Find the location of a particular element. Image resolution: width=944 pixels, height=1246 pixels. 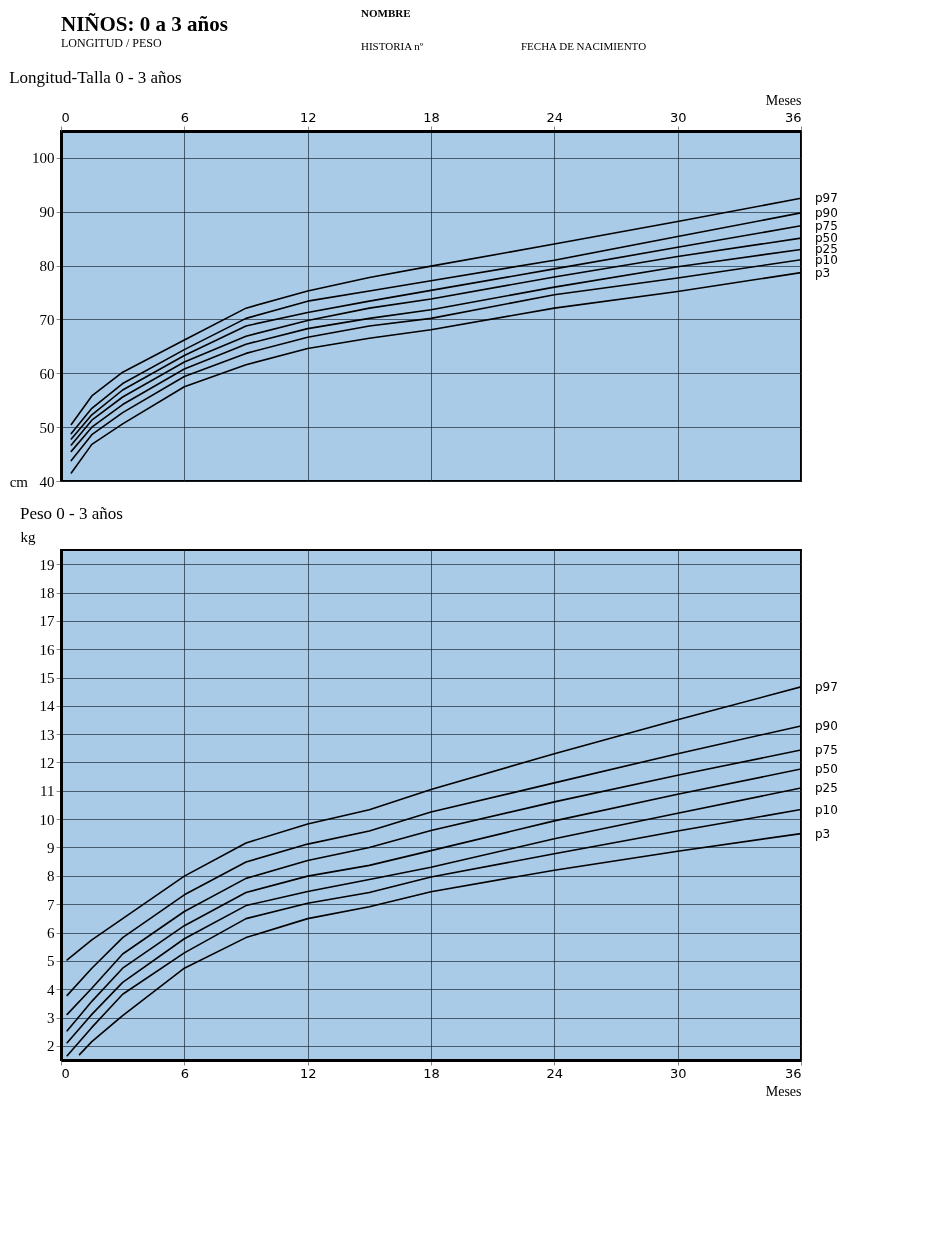

y-axis-title: kg is located at coordinates (28, 536).